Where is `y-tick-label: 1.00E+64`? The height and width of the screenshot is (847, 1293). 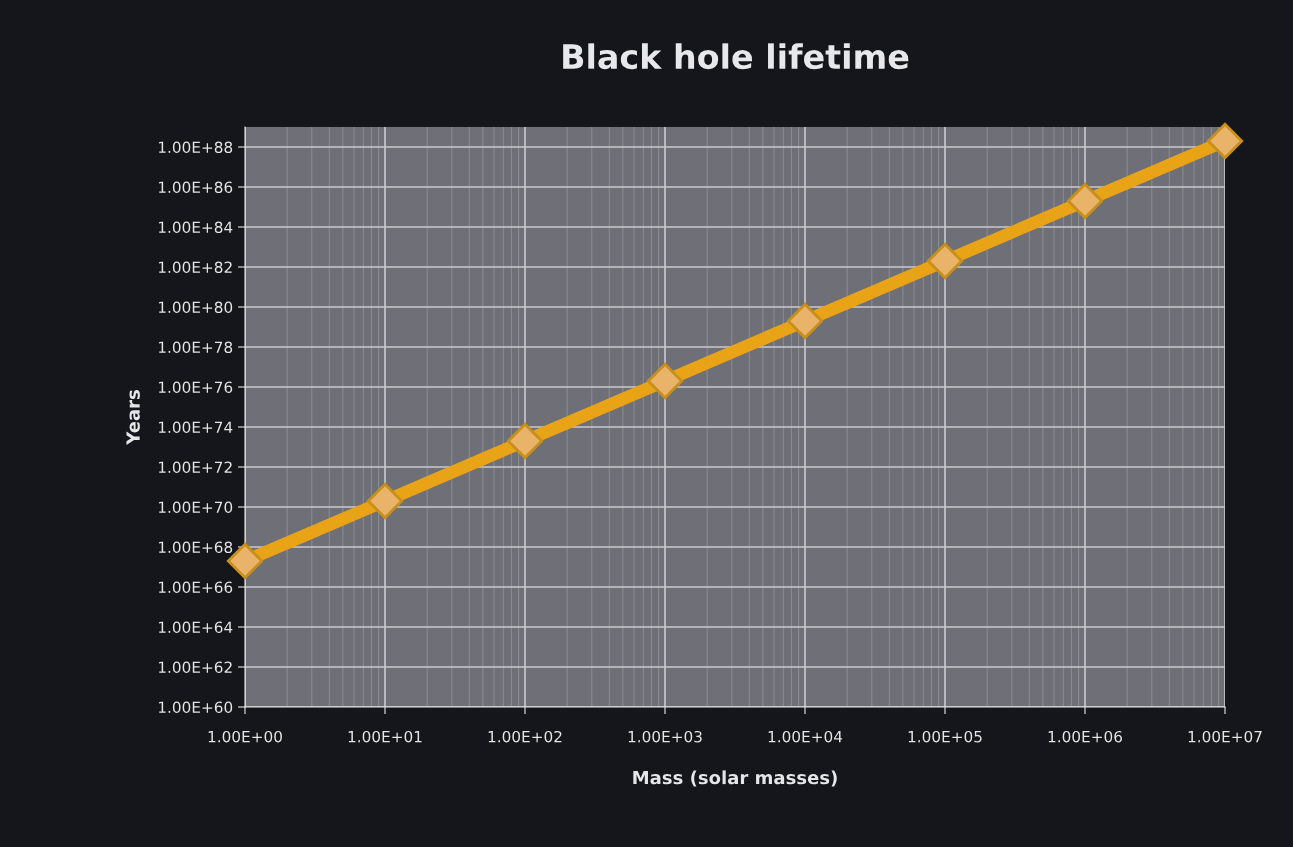
y-tick-label: 1.00E+64 is located at coordinates (195, 627).